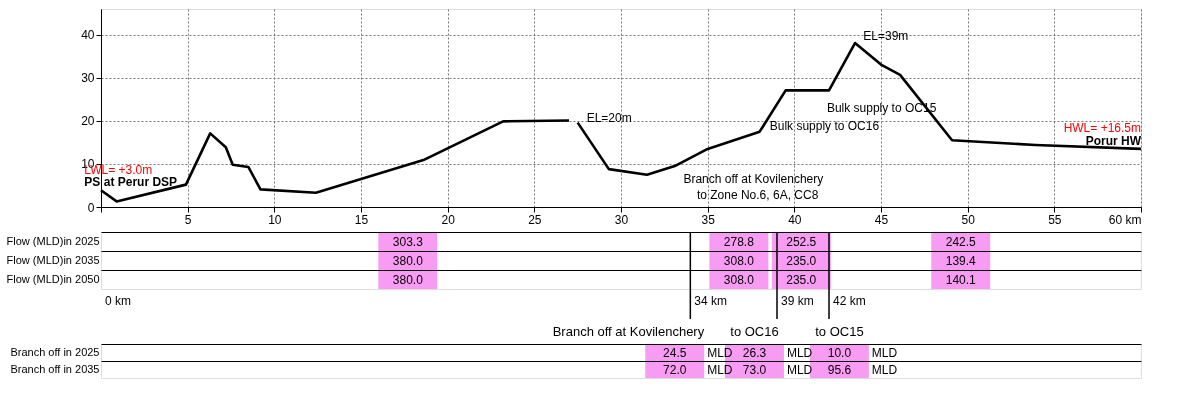 Image resolution: width=1200 pixels, height=417 pixels. Describe the element at coordinates (361, 219) in the screenshot. I see `x-tick-label: 15` at that location.